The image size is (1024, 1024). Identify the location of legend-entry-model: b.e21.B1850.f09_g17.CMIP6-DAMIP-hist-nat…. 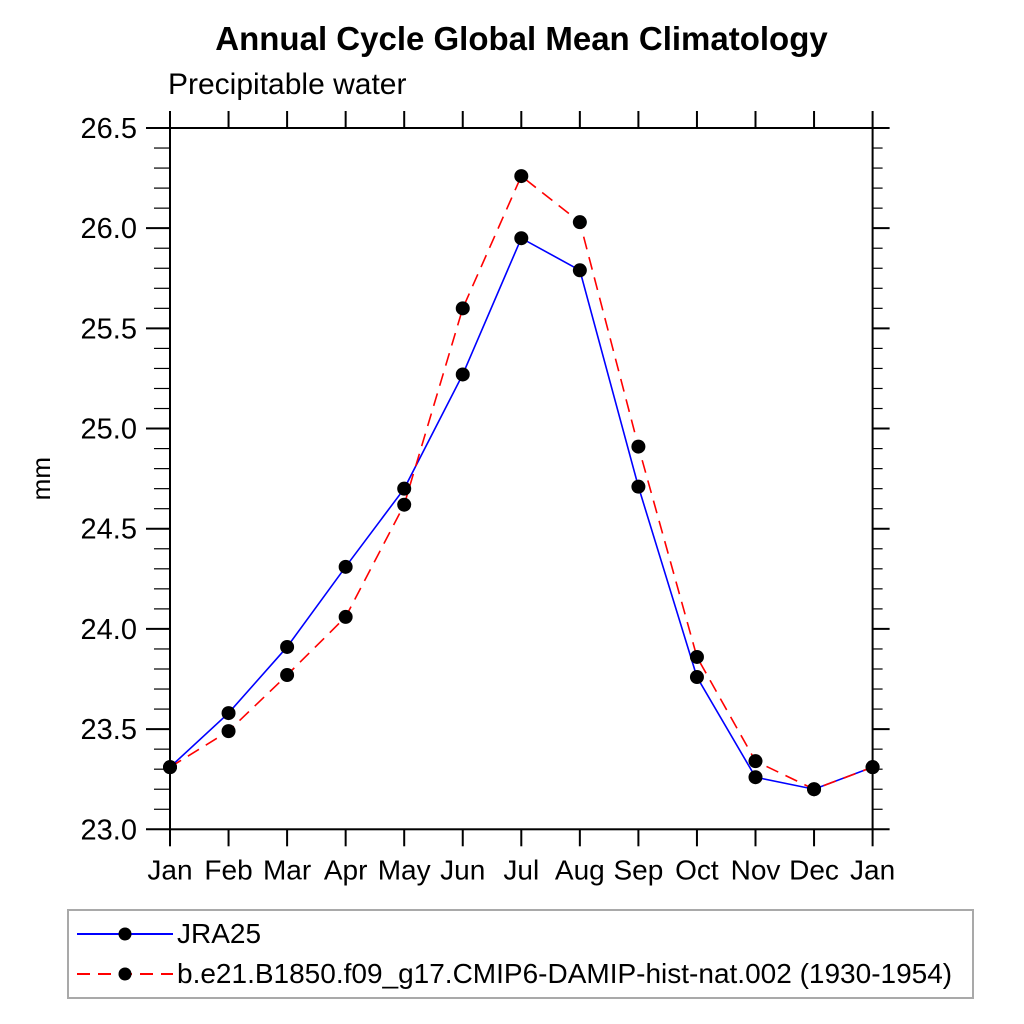
(512, 974).